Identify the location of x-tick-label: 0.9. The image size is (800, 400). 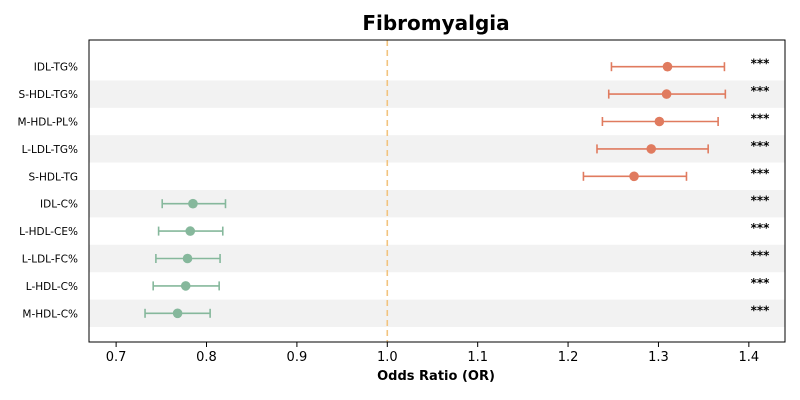
(297, 357).